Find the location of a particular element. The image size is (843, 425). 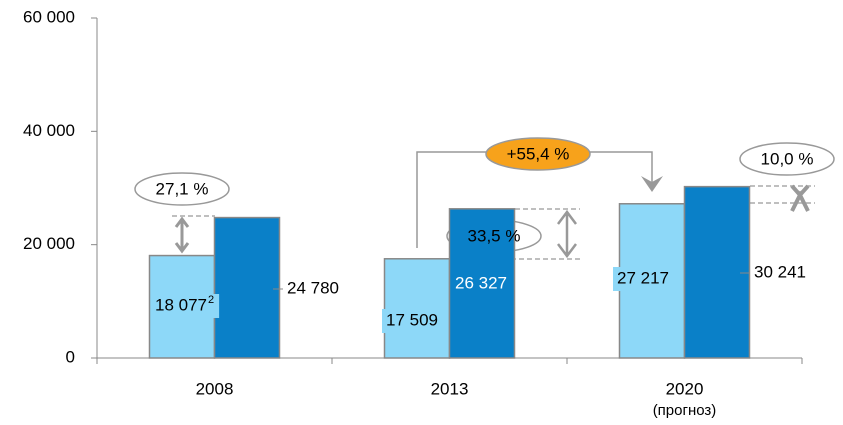

annotation: +55,4 % is located at coordinates (538, 153).